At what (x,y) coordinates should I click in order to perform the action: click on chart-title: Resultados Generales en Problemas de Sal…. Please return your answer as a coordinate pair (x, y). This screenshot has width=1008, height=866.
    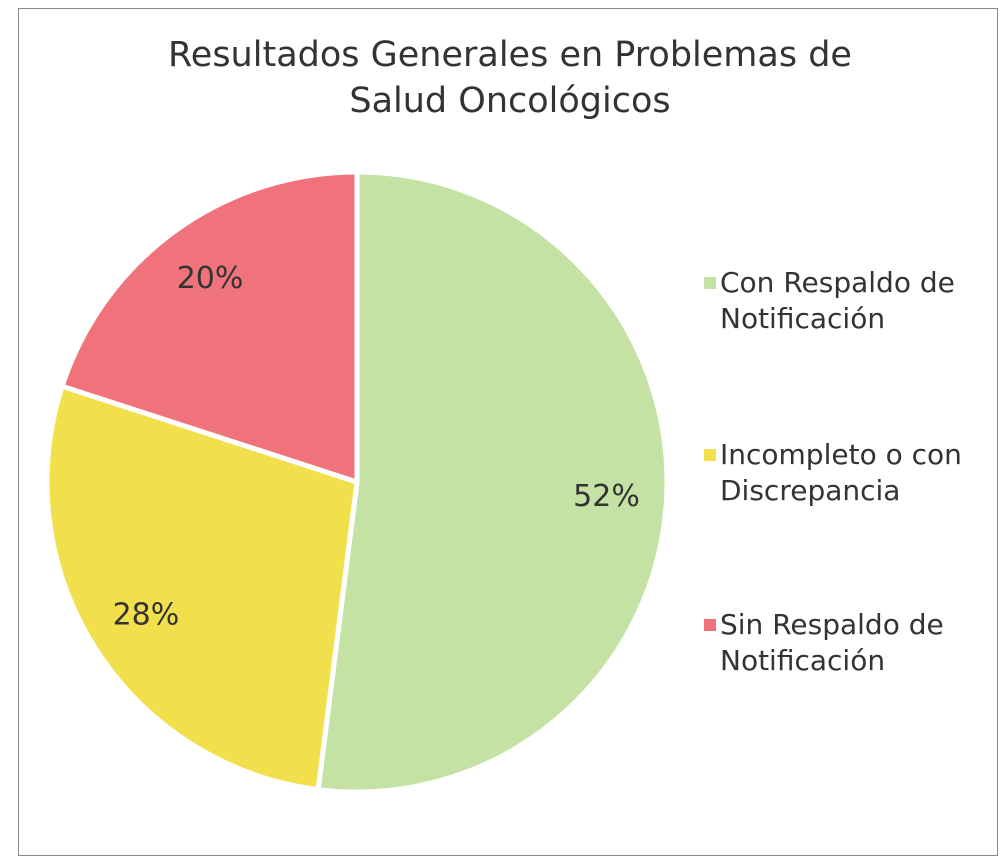
    Looking at the image, I should click on (510, 78).